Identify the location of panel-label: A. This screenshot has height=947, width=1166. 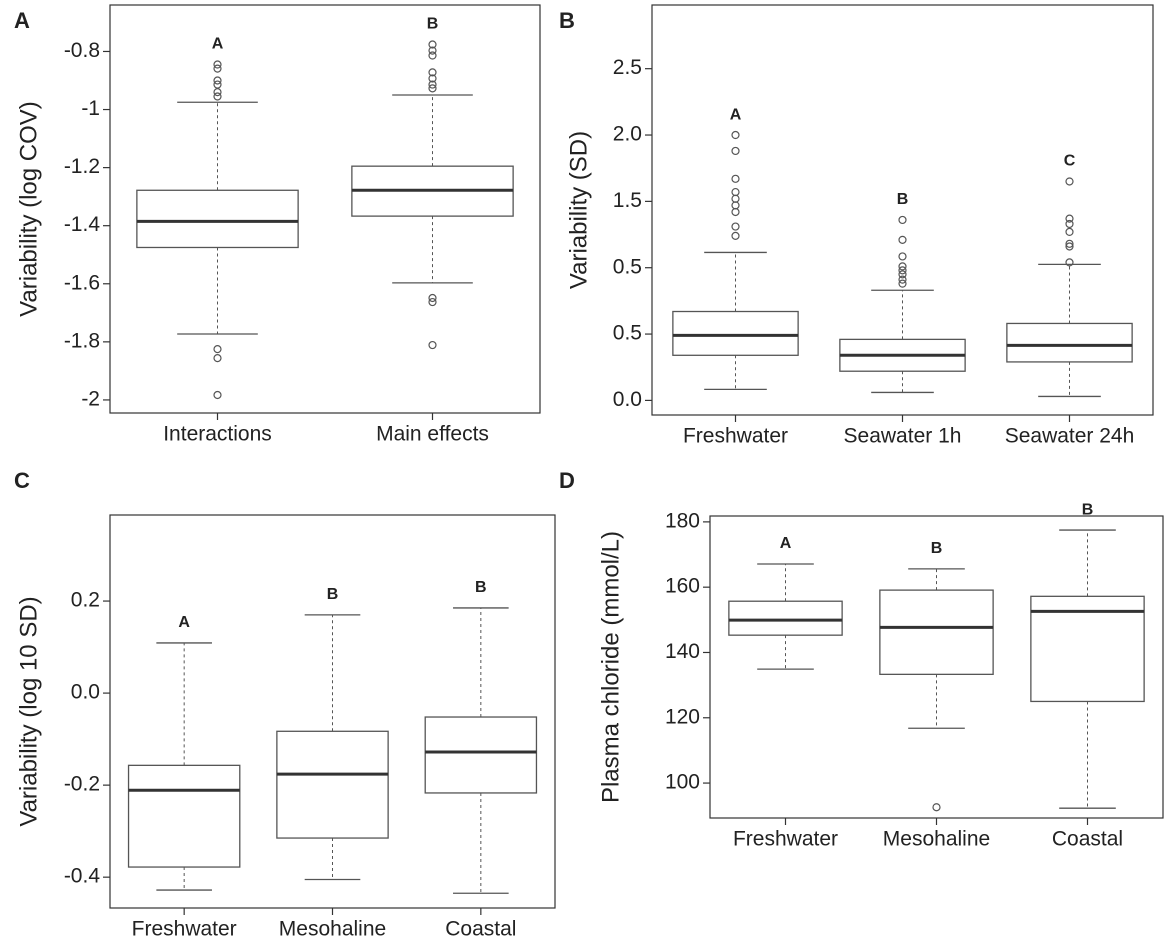
(22, 20).